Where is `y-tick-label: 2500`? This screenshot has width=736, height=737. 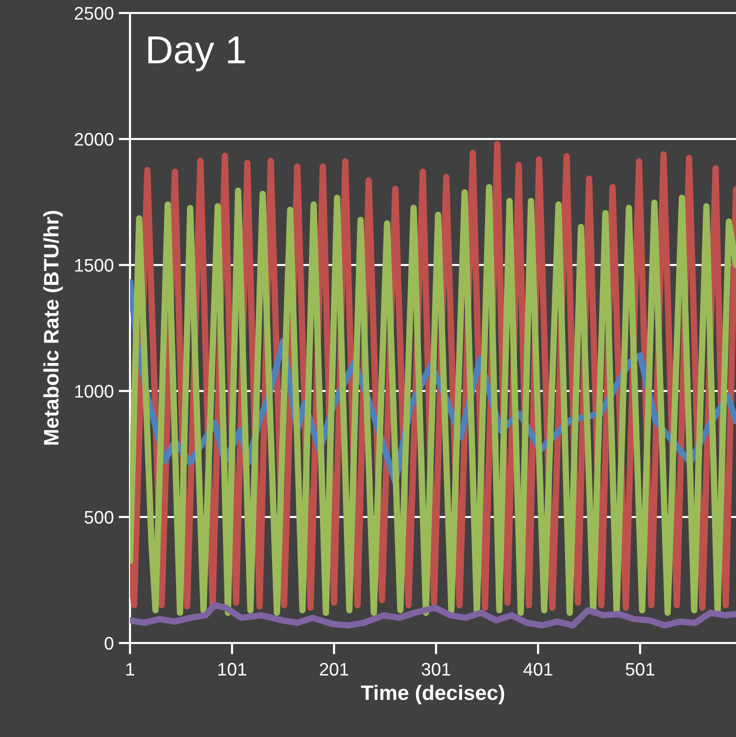
y-tick-label: 2500 is located at coordinates (94, 13).